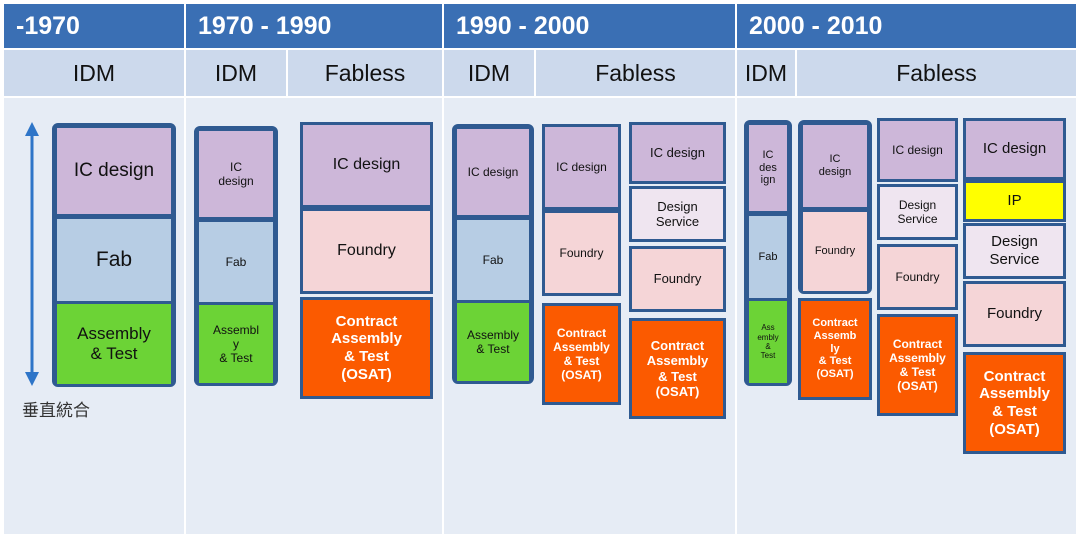  I want to click on vertical-integration-arrow, so click(32, 254).